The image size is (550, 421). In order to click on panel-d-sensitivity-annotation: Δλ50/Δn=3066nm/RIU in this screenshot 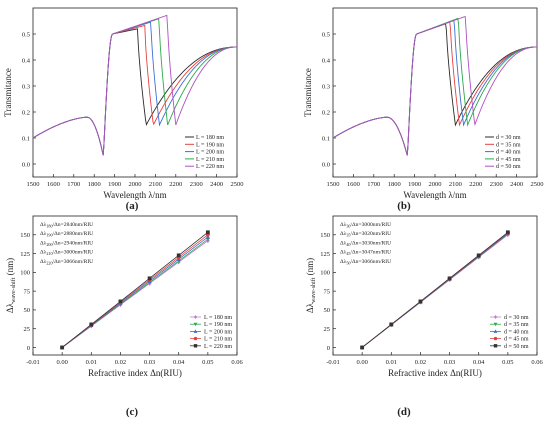, I will do `click(365, 262)`.